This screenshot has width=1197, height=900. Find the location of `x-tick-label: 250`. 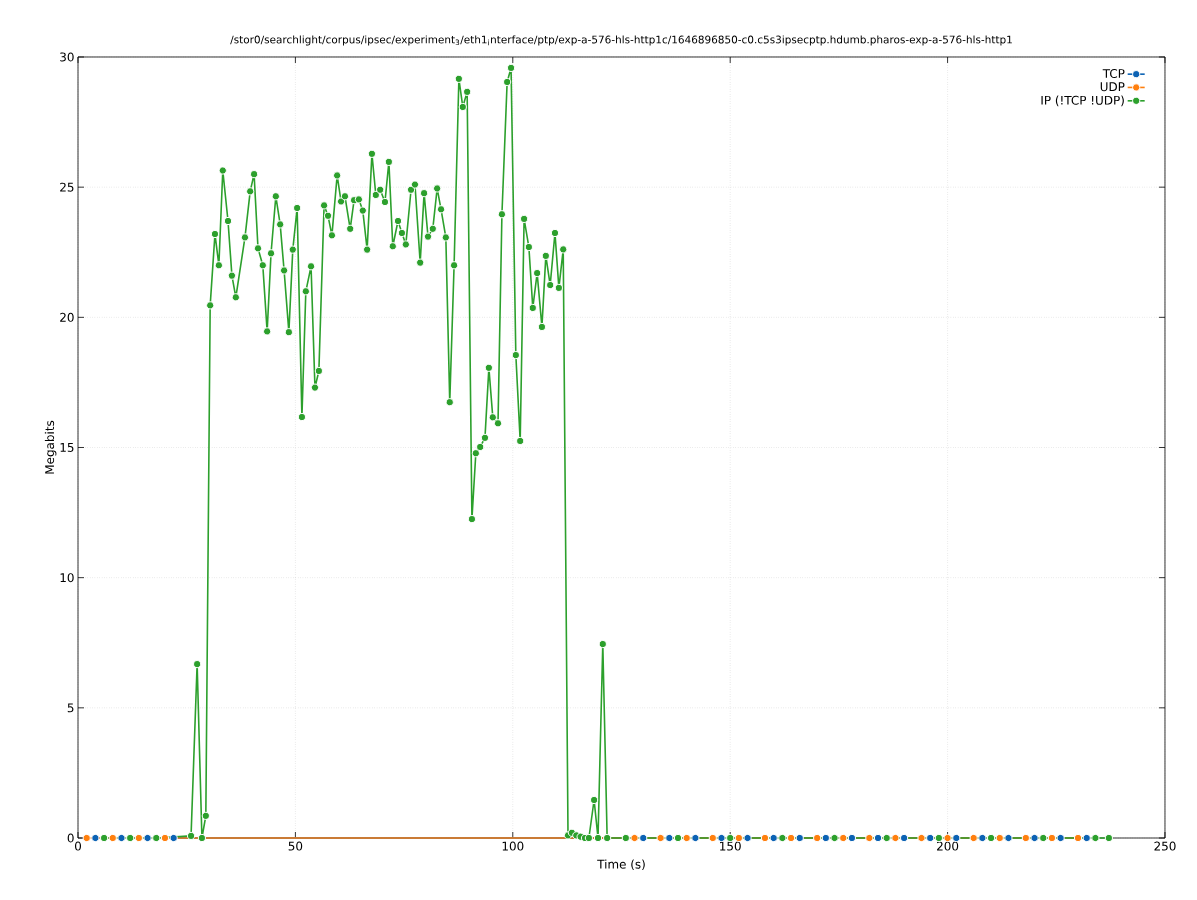

x-tick-label: 250 is located at coordinates (1165, 846).